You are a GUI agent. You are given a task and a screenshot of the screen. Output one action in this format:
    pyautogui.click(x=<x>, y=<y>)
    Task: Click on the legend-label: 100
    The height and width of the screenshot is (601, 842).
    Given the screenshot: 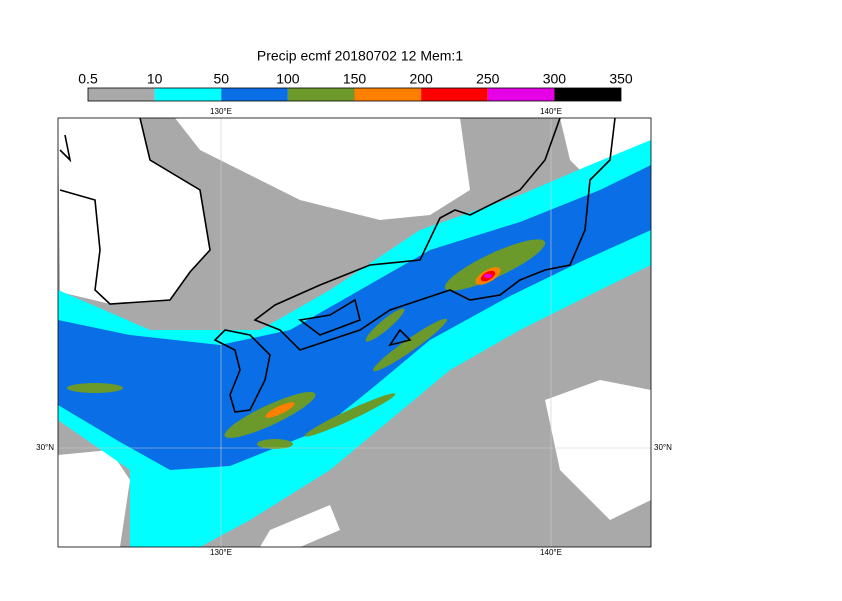 What is the action you would take?
    pyautogui.click(x=288, y=79)
    